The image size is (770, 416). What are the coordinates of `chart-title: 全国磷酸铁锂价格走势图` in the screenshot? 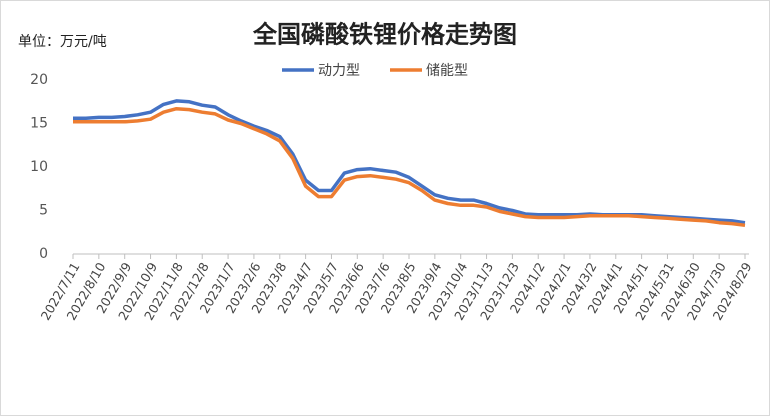 It's located at (384, 34).